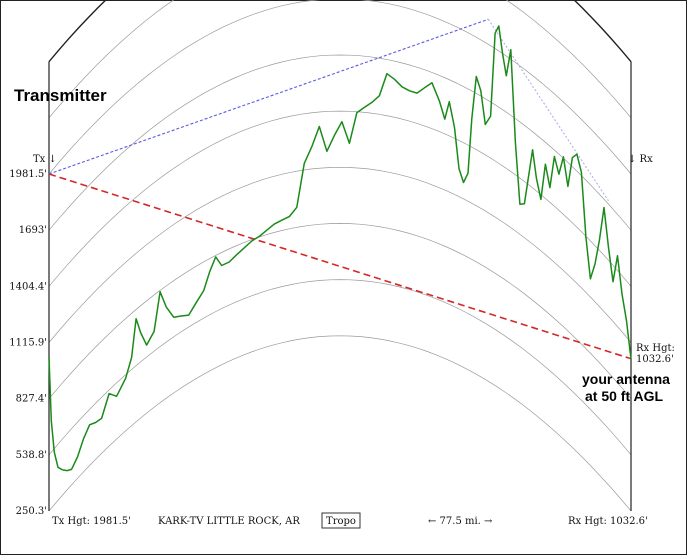 This screenshot has width=687, height=555. Describe the element at coordinates (626, 379) in the screenshot. I see `antenna-note-line-1: your antenna` at that location.